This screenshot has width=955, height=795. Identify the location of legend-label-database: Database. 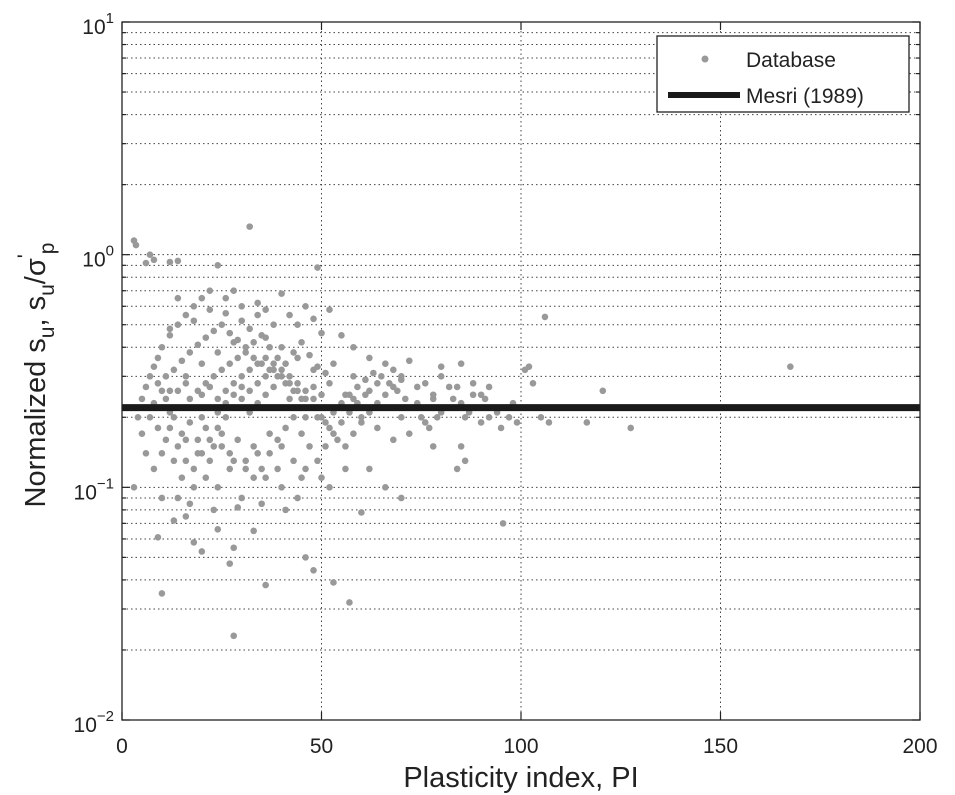
(791, 60).